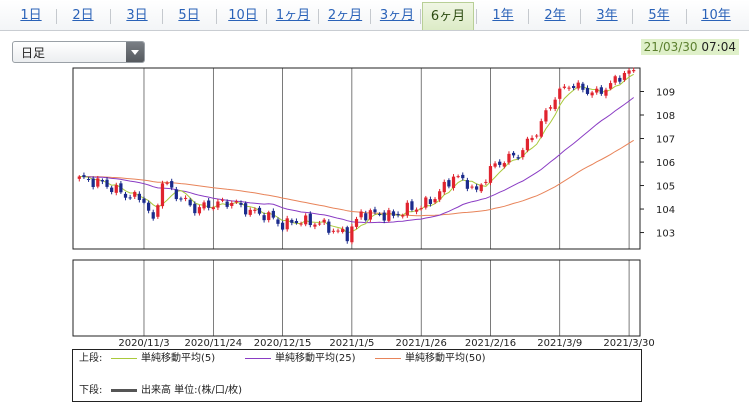 The height and width of the screenshot is (405, 749). What do you see at coordinates (607, 15) in the screenshot?
I see `tab-3年: 3年` at bounding box center [607, 15].